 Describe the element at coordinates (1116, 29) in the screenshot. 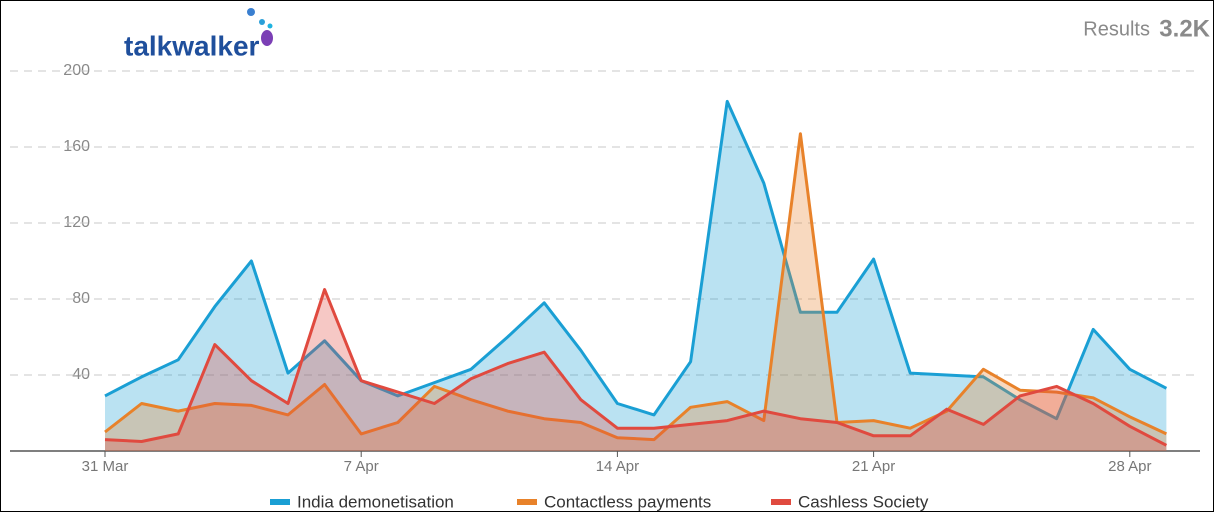

I see `results-label: Results` at that location.